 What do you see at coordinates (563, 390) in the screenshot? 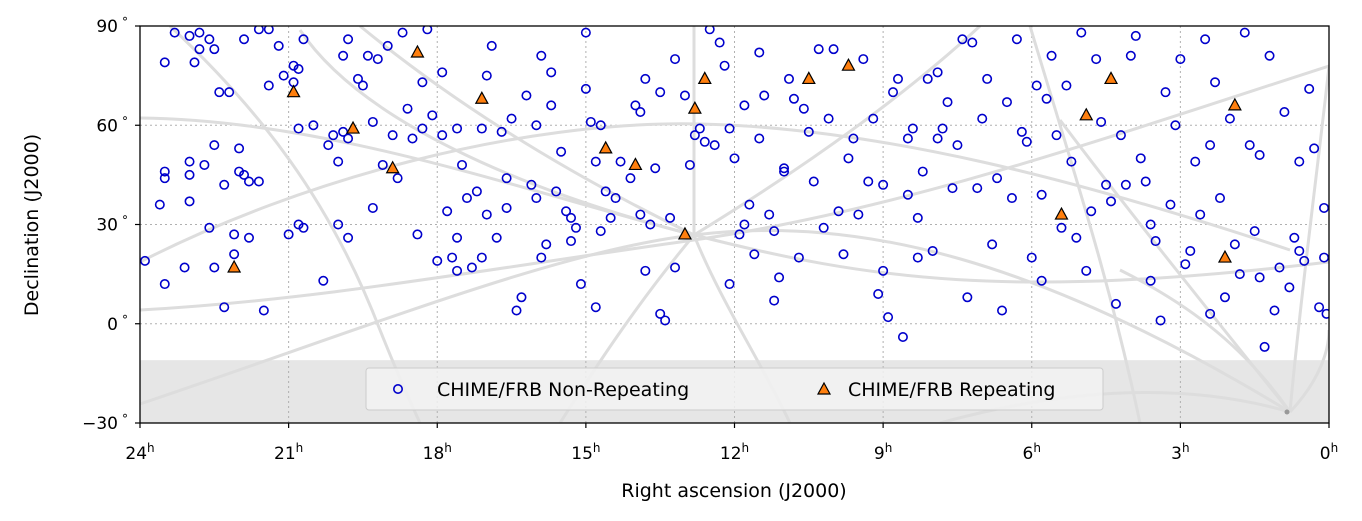
I see `legend-non-repeating-label: CHIME/FRB Non-Repeating` at bounding box center [563, 390].